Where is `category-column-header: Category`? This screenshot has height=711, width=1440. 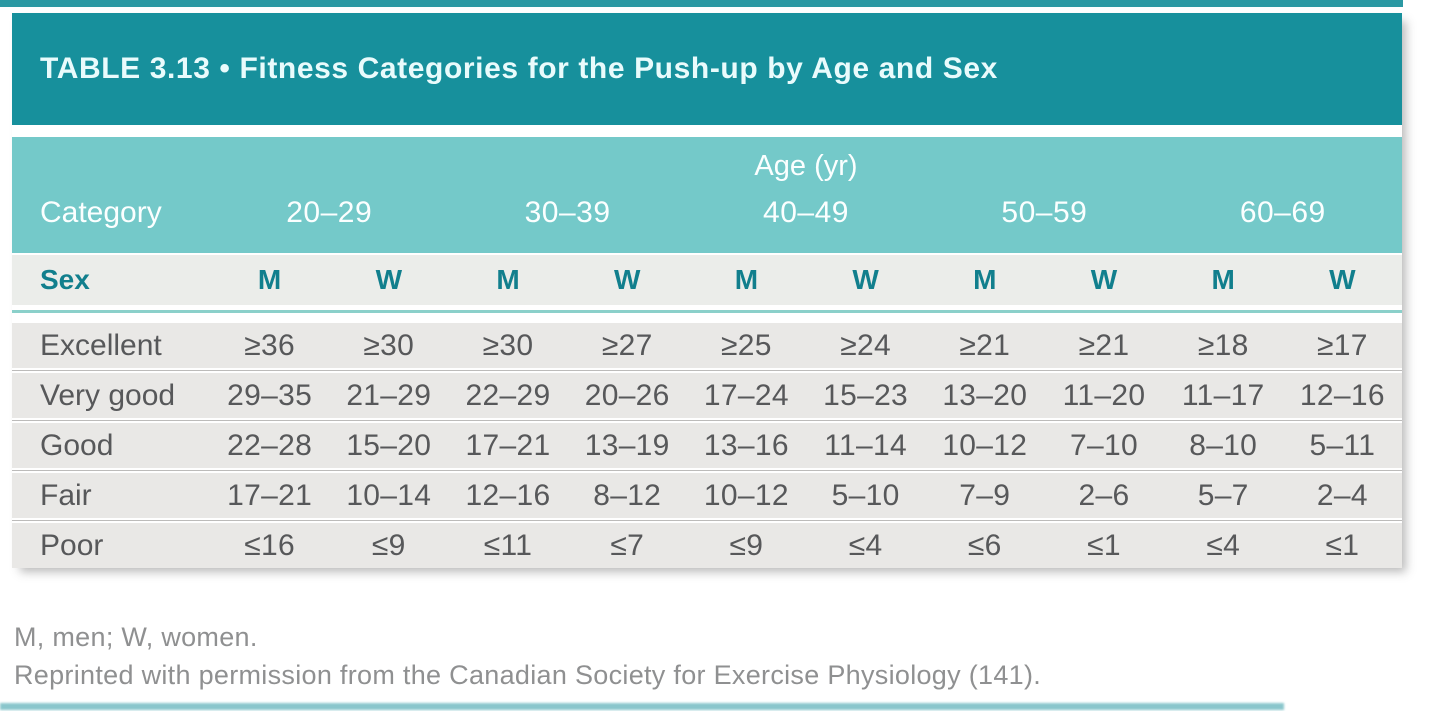
category-column-header: Category is located at coordinates (101, 212).